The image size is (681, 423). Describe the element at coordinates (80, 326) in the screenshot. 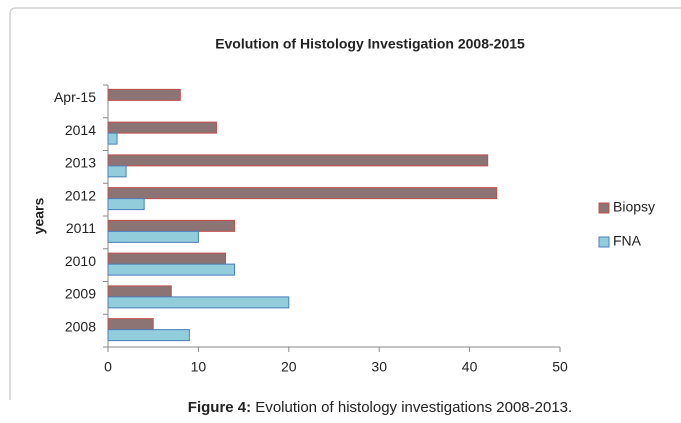

I see `y-tick-label: 2008` at that location.